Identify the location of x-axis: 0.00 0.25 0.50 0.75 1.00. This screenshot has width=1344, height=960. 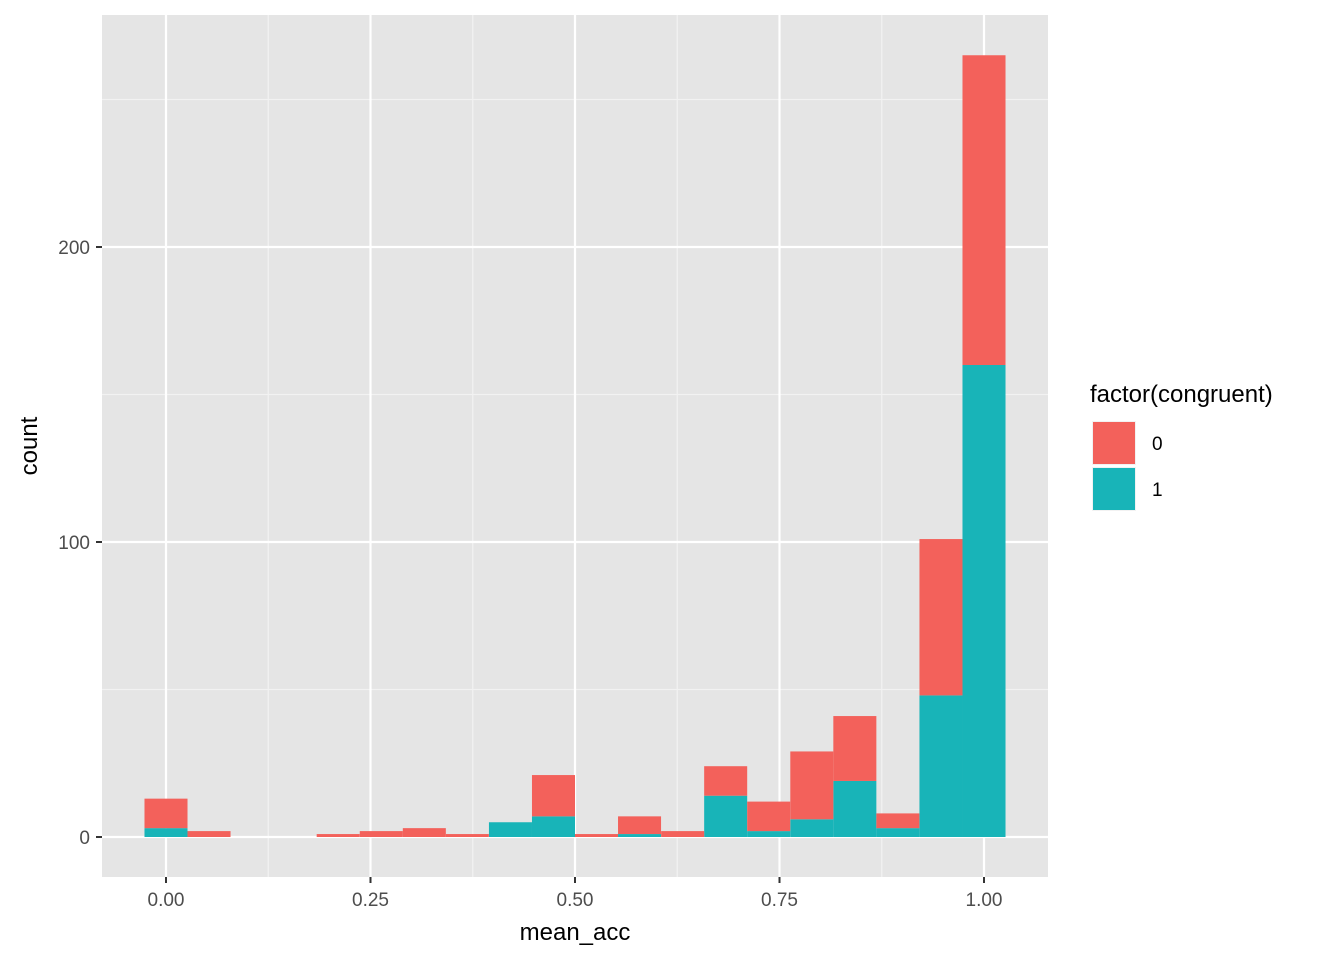
(575, 894).